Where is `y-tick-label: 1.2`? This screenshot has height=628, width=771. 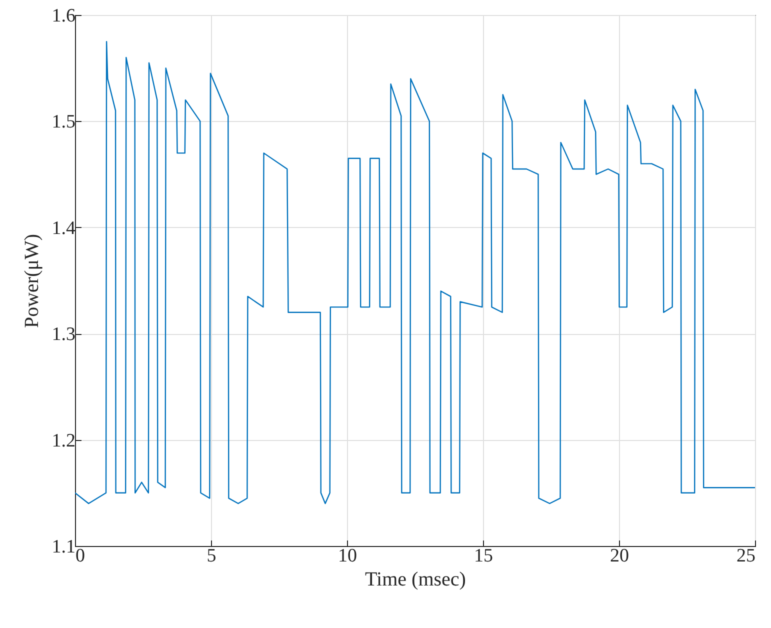 y-tick-label: 1.2 is located at coordinates (64, 441).